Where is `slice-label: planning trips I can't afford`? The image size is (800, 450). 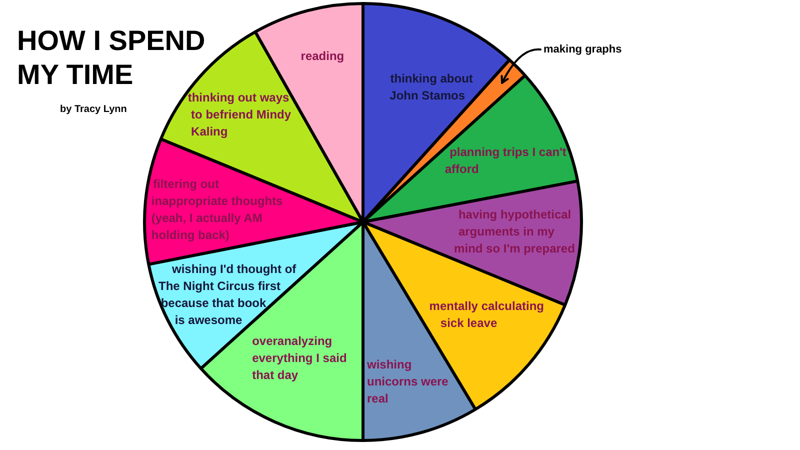 slice-label: planning trips I can't afford is located at coordinates (505, 160).